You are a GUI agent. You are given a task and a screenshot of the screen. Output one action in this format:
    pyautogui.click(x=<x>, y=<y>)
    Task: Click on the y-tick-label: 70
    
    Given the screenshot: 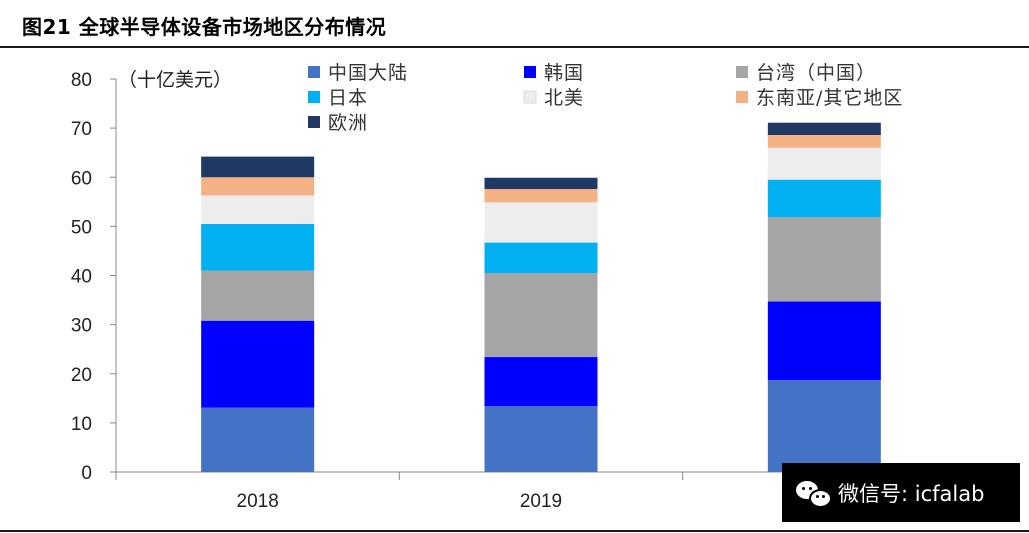 What is the action you would take?
    pyautogui.click(x=81, y=129)
    